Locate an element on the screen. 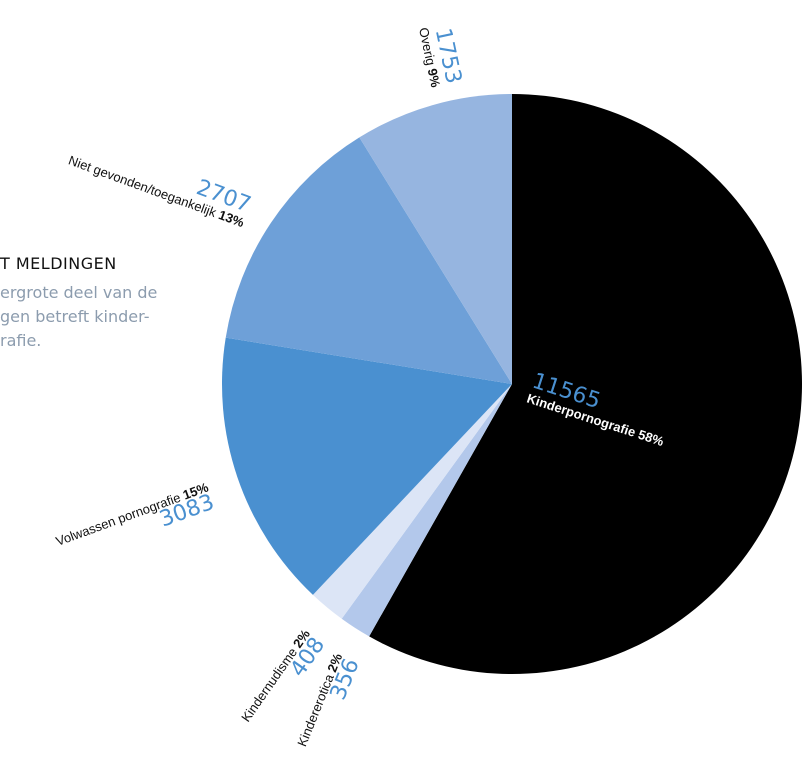 Image resolution: width=810 pixels, height=760 pixels. pie-percent-label: 2% is located at coordinates (334, 662).